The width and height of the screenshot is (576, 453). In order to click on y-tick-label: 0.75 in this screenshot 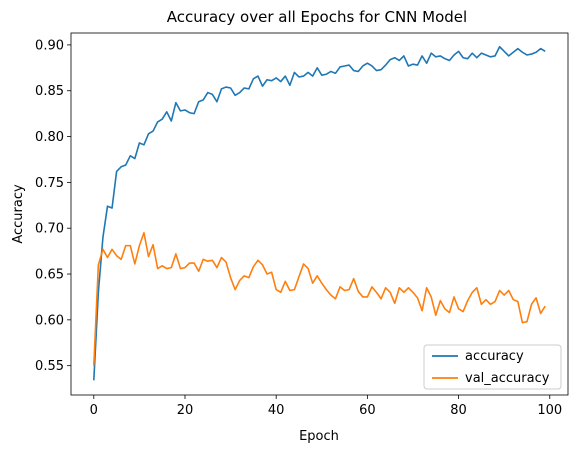, I will do `click(49, 183)`.